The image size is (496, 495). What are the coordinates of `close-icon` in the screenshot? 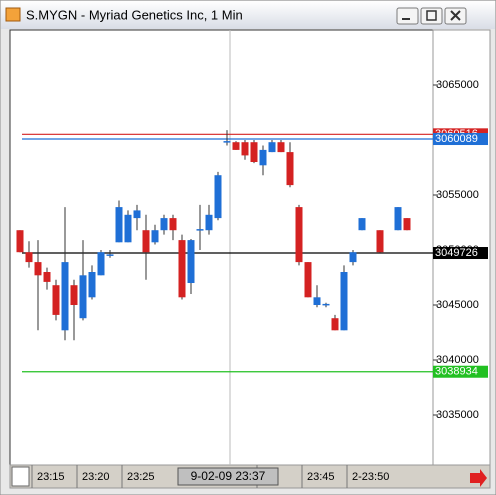 It's located at (455, 15).